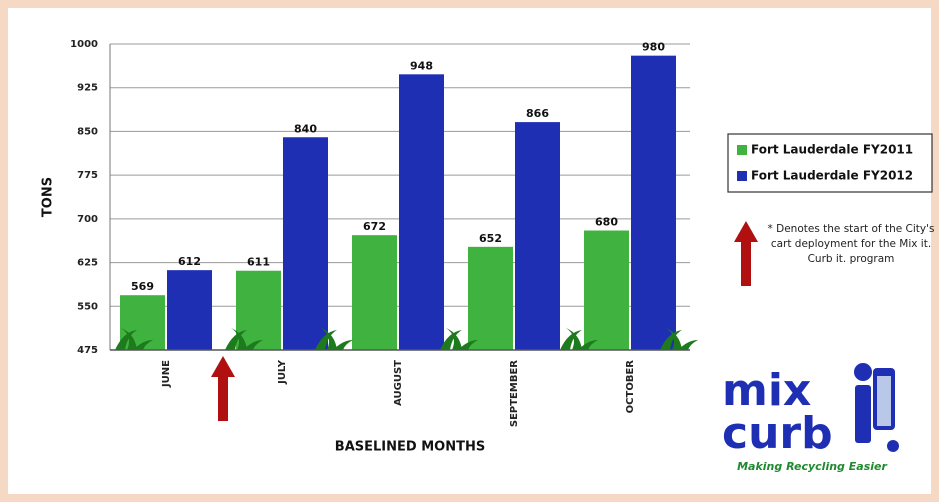 This screenshot has height=502, width=939. Describe the element at coordinates (812, 466) in the screenshot. I see `logo-tagline: Making Recycling Easier` at that location.